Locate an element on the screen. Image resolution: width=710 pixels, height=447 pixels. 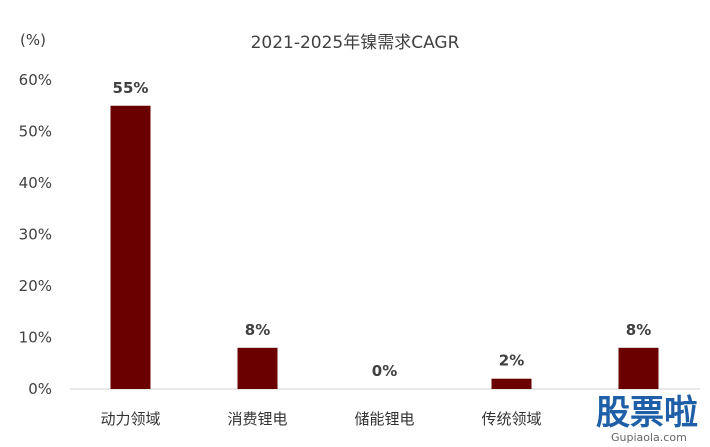
y-axis-unit: (%) is located at coordinates (33, 40).